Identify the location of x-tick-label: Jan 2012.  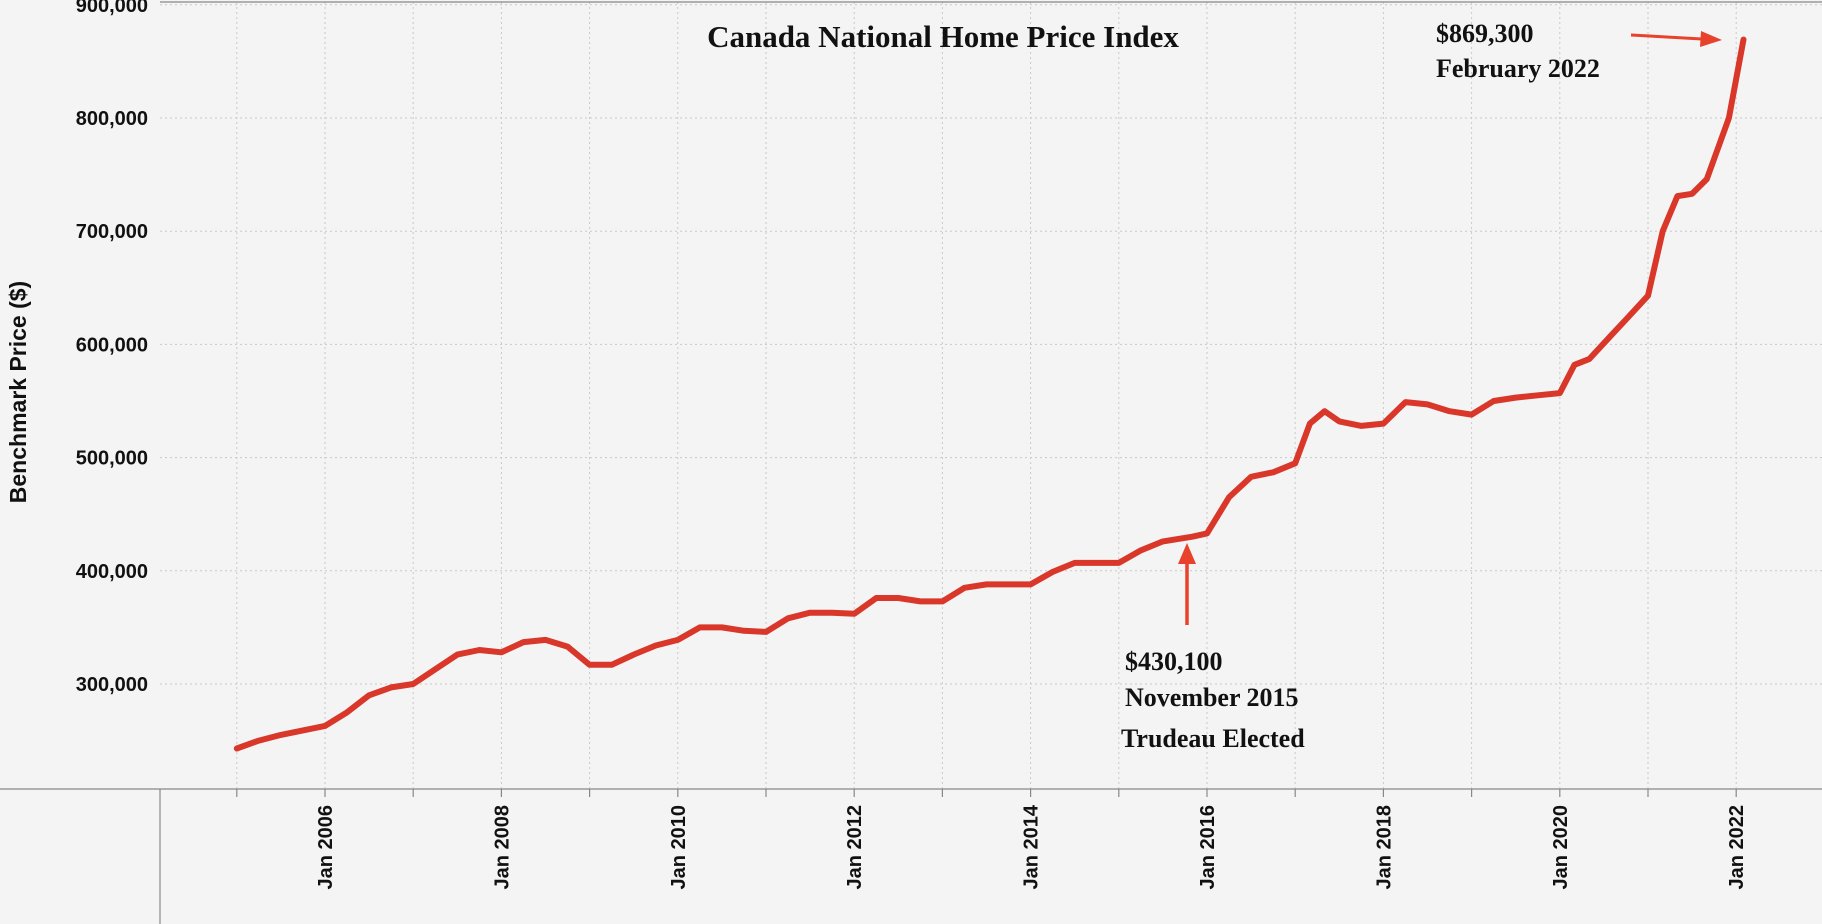
(855, 847).